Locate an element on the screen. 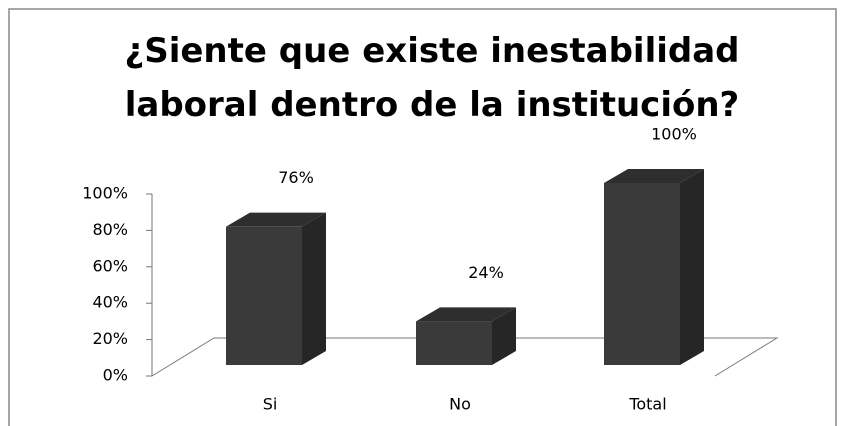  y-tick-label: 20% is located at coordinates (110, 338).